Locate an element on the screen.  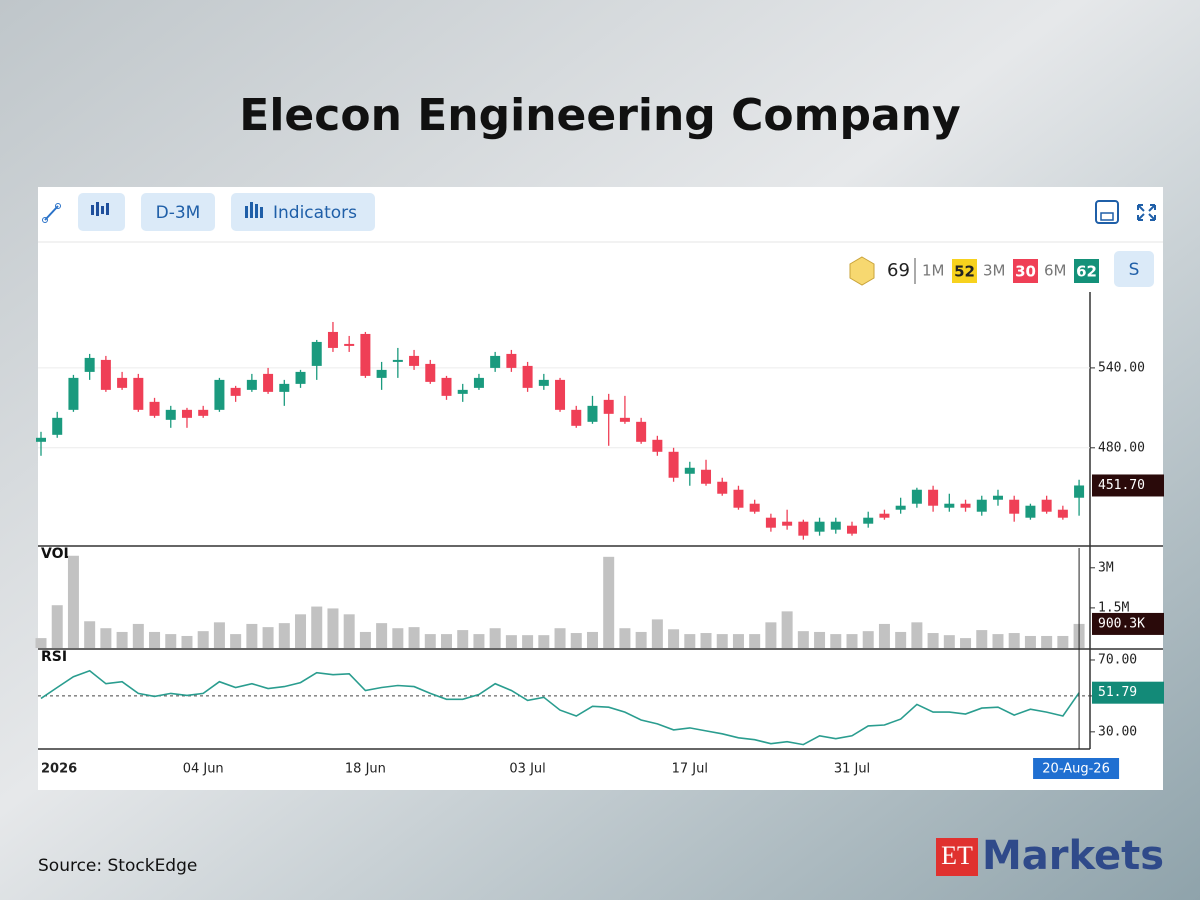
interval-button is located at coordinates (178, 212).